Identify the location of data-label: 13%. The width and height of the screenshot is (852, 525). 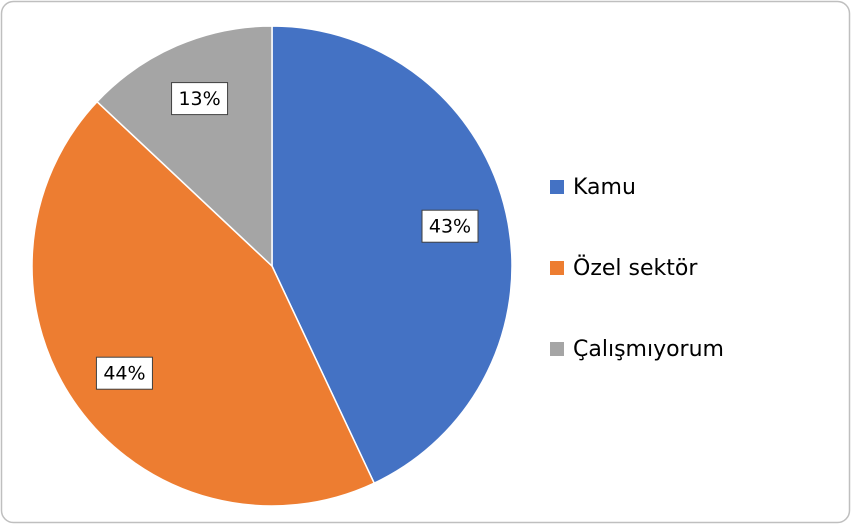
(199, 99).